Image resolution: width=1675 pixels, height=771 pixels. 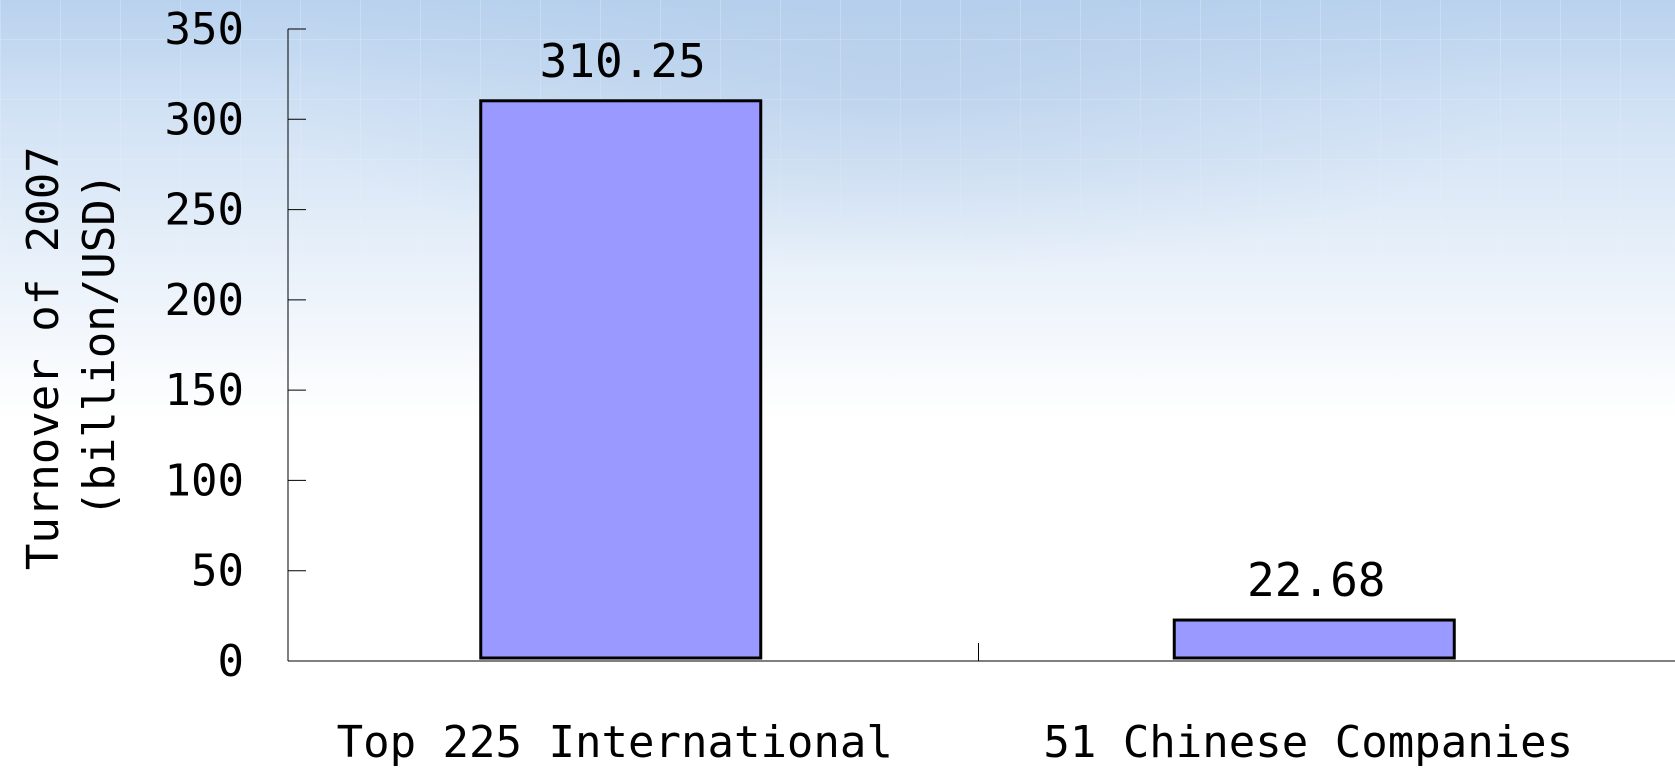 What do you see at coordinates (235, 345) in the screenshot?
I see `y-axis: 0 50 100 150 200 250 300 350` at bounding box center [235, 345].